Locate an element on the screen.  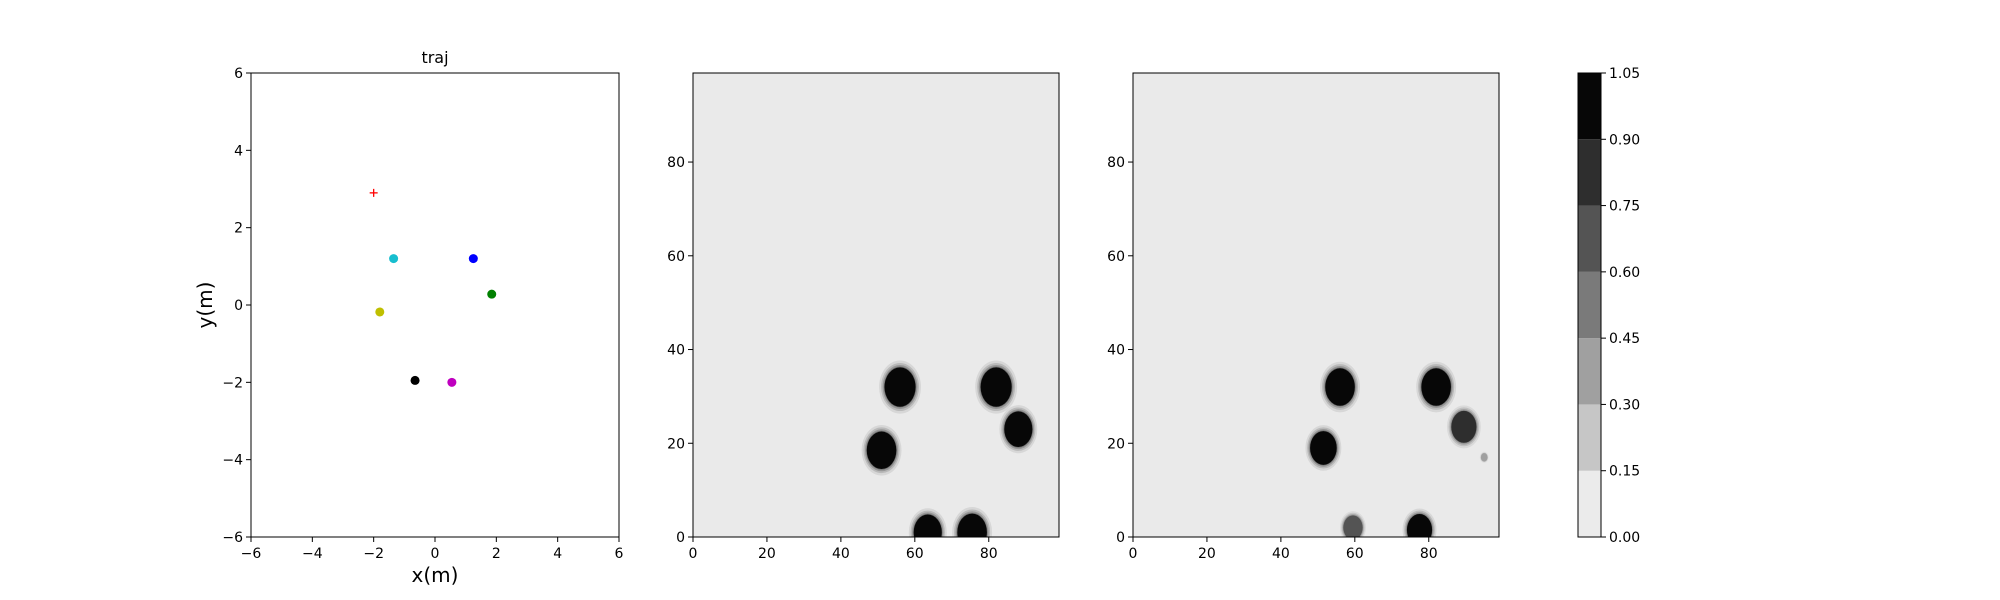
traj-xlabel: x(m) is located at coordinates (435, 575).